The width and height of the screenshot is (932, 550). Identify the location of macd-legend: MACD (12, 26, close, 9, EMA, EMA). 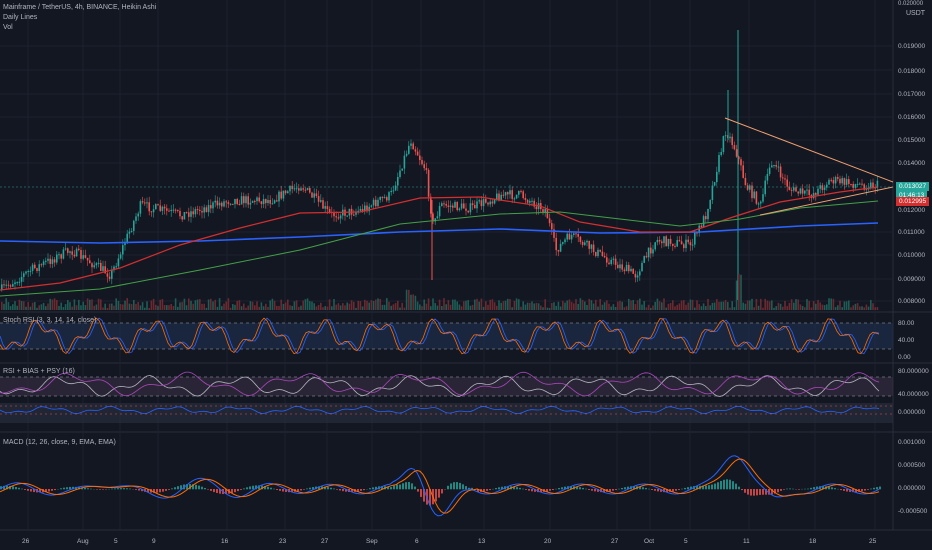
(59, 442).